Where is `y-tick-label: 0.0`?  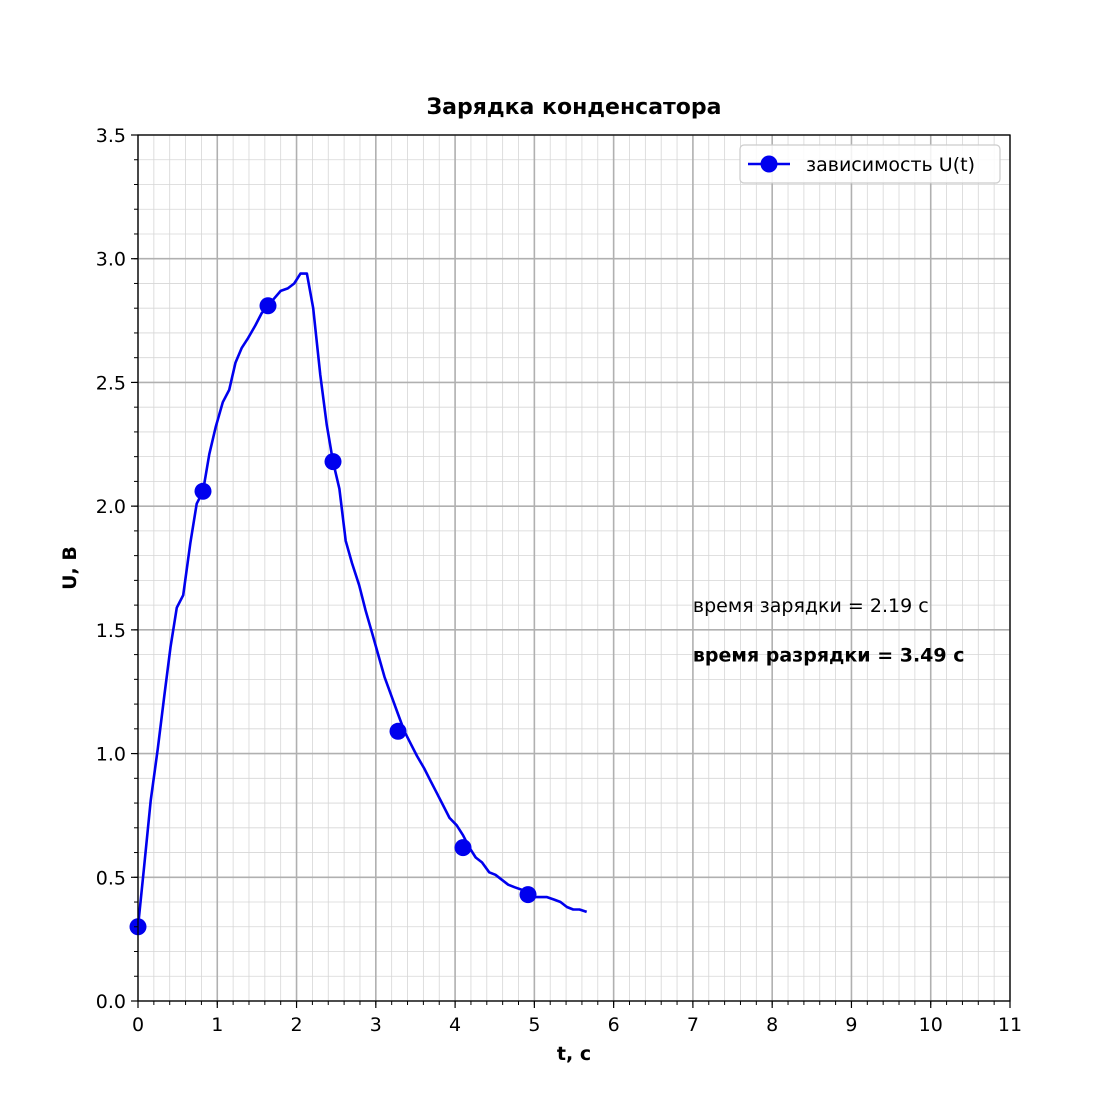
y-tick-label: 0.0 is located at coordinates (111, 1002).